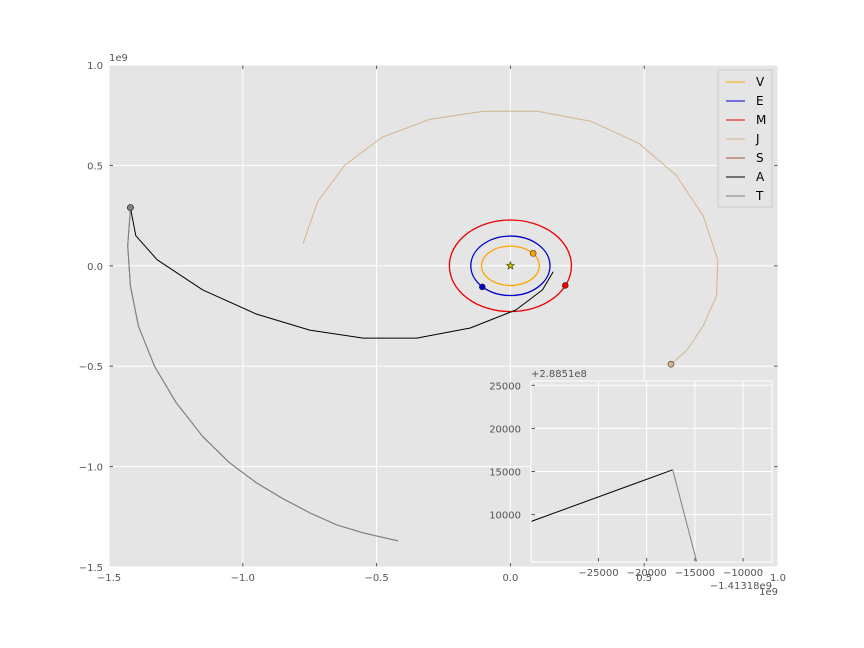 Image resolution: width=864 pixels, height=648 pixels. Describe the element at coordinates (644, 578) in the screenshot. I see `main-x-tick-label: 0.5` at that location.